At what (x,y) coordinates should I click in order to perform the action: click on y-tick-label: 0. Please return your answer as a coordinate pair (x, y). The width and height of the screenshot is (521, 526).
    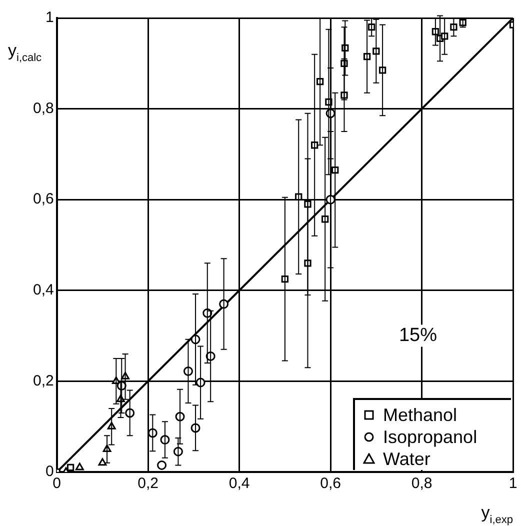
    Looking at the image, I should click on (50, 471).